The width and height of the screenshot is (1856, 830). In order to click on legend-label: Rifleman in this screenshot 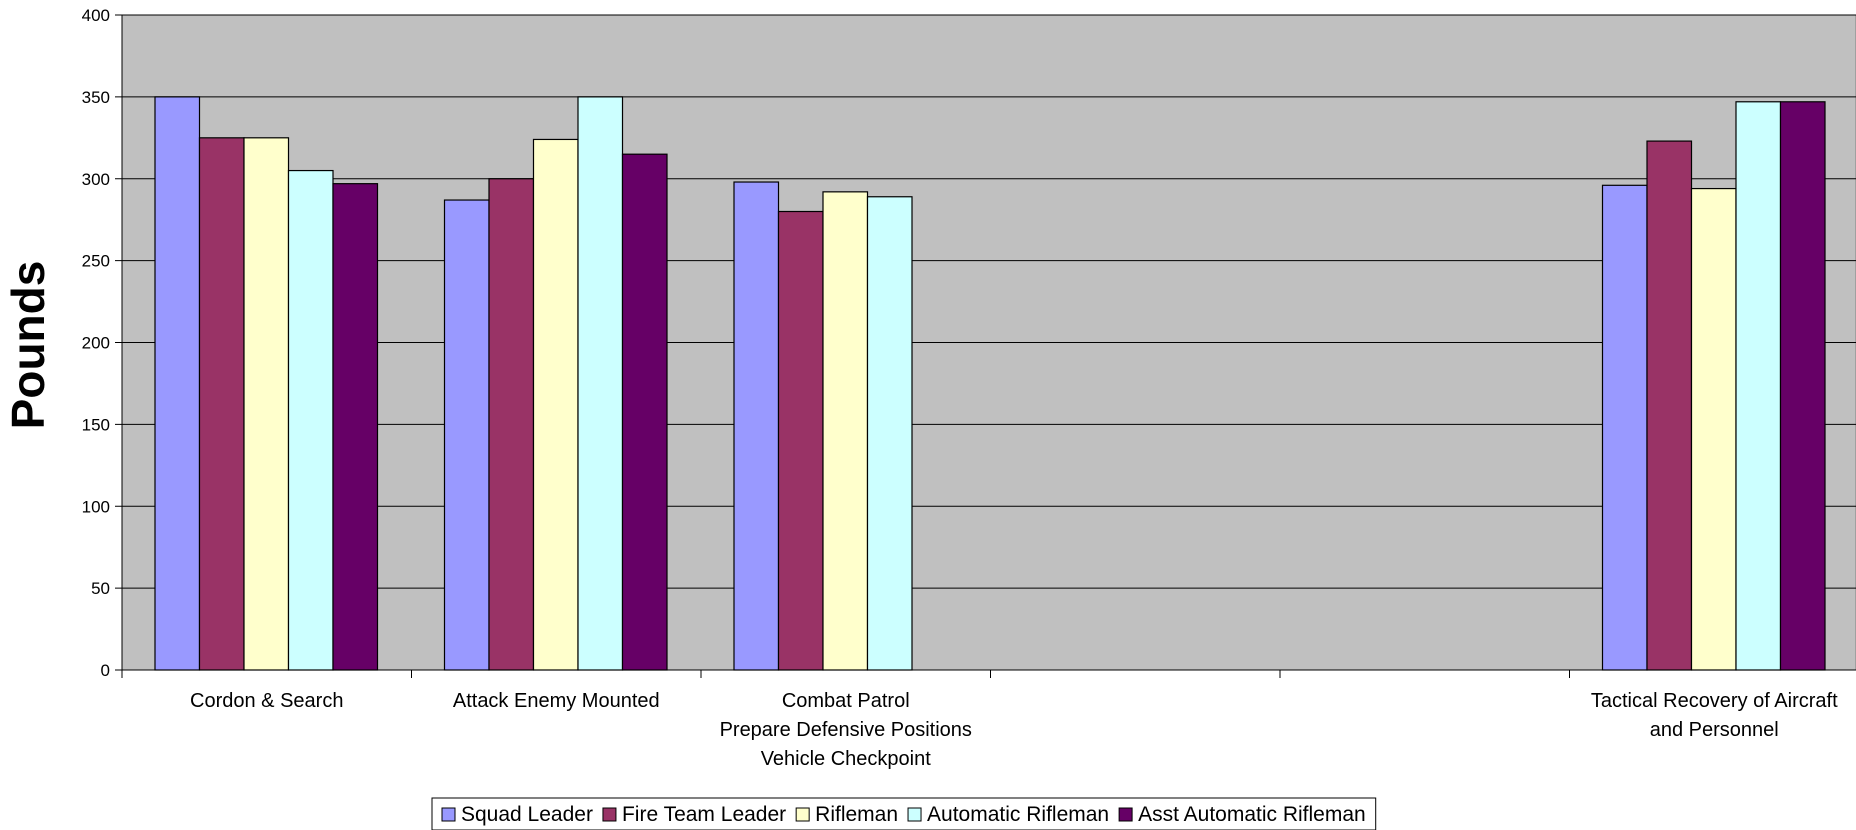, I will do `click(856, 814)`.